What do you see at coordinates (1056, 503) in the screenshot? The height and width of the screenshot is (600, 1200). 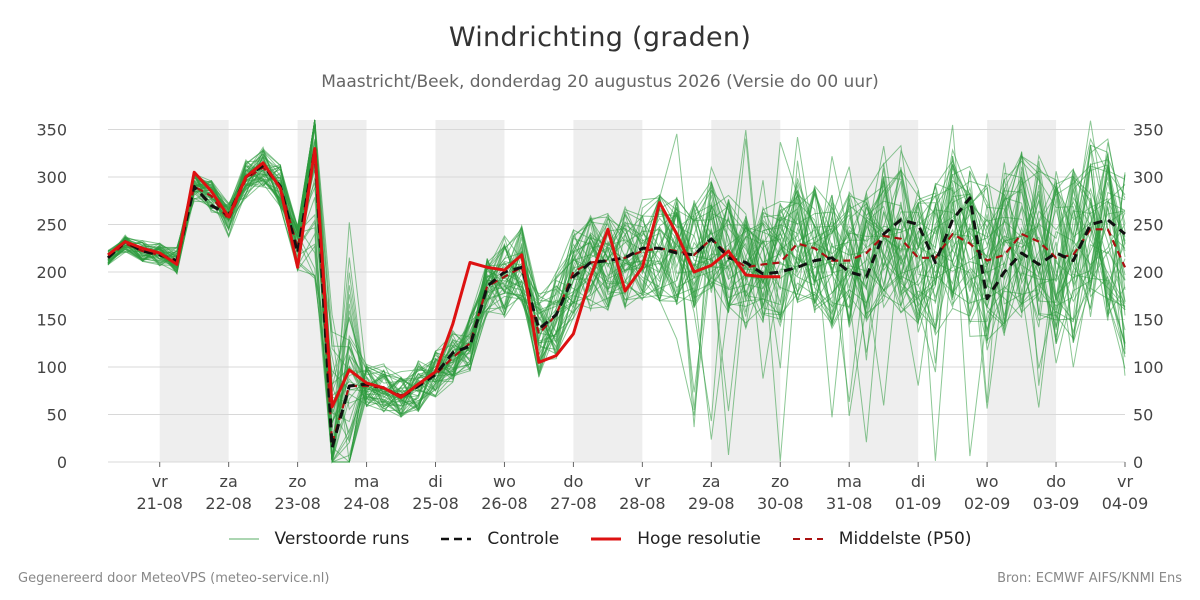 I see `x-tick-date-label: 03-09` at bounding box center [1056, 503].